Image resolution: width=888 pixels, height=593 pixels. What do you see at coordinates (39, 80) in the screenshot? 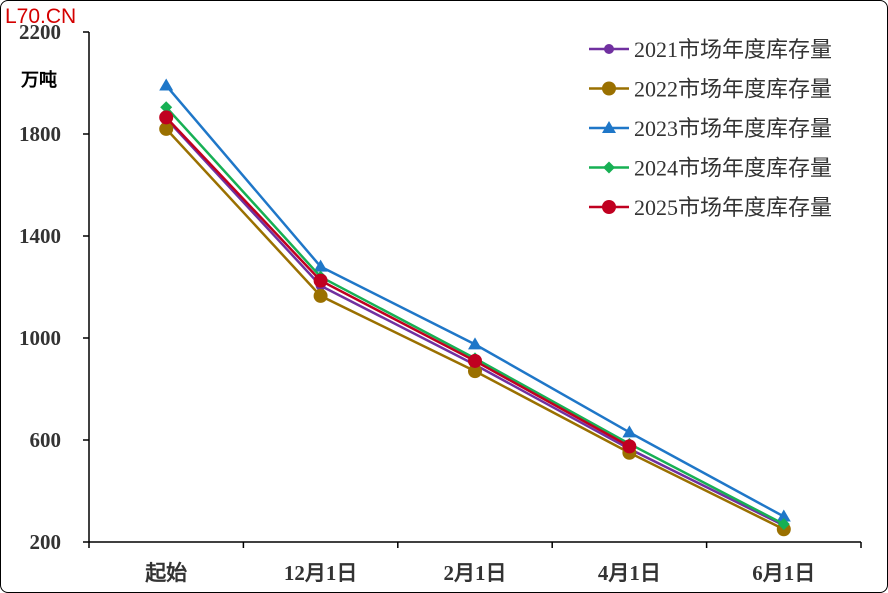
I see `y-axis-unit-label: 万吨` at bounding box center [39, 80].